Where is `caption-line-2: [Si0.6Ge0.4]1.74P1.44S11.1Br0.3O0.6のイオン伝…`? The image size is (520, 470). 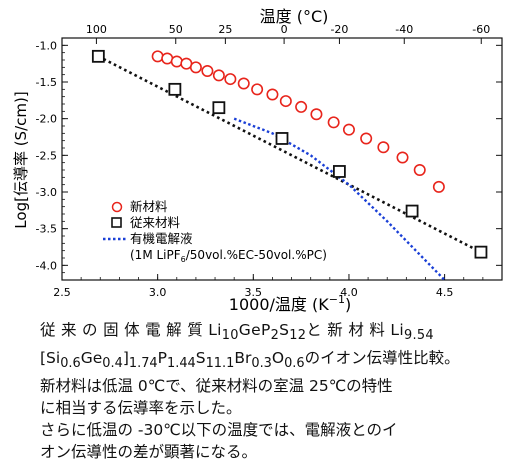 caption-line-2: [Si0.6Ge0.4]1.74P1.44S11.1Br0.3O0.6のイオン伝… is located at coordinates (275, 361).